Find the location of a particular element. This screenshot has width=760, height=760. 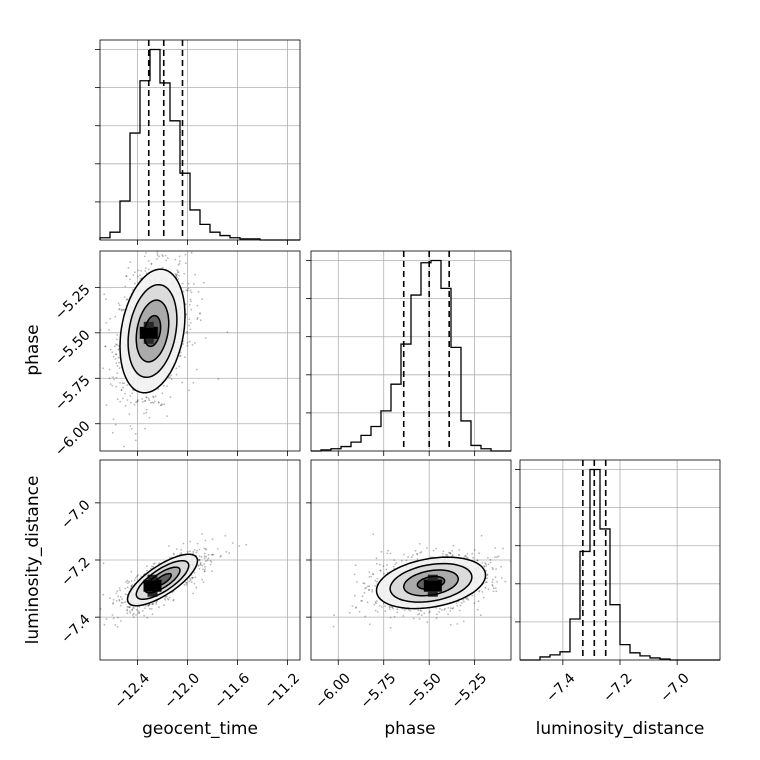

panel-frame is located at coordinates (200, 351).